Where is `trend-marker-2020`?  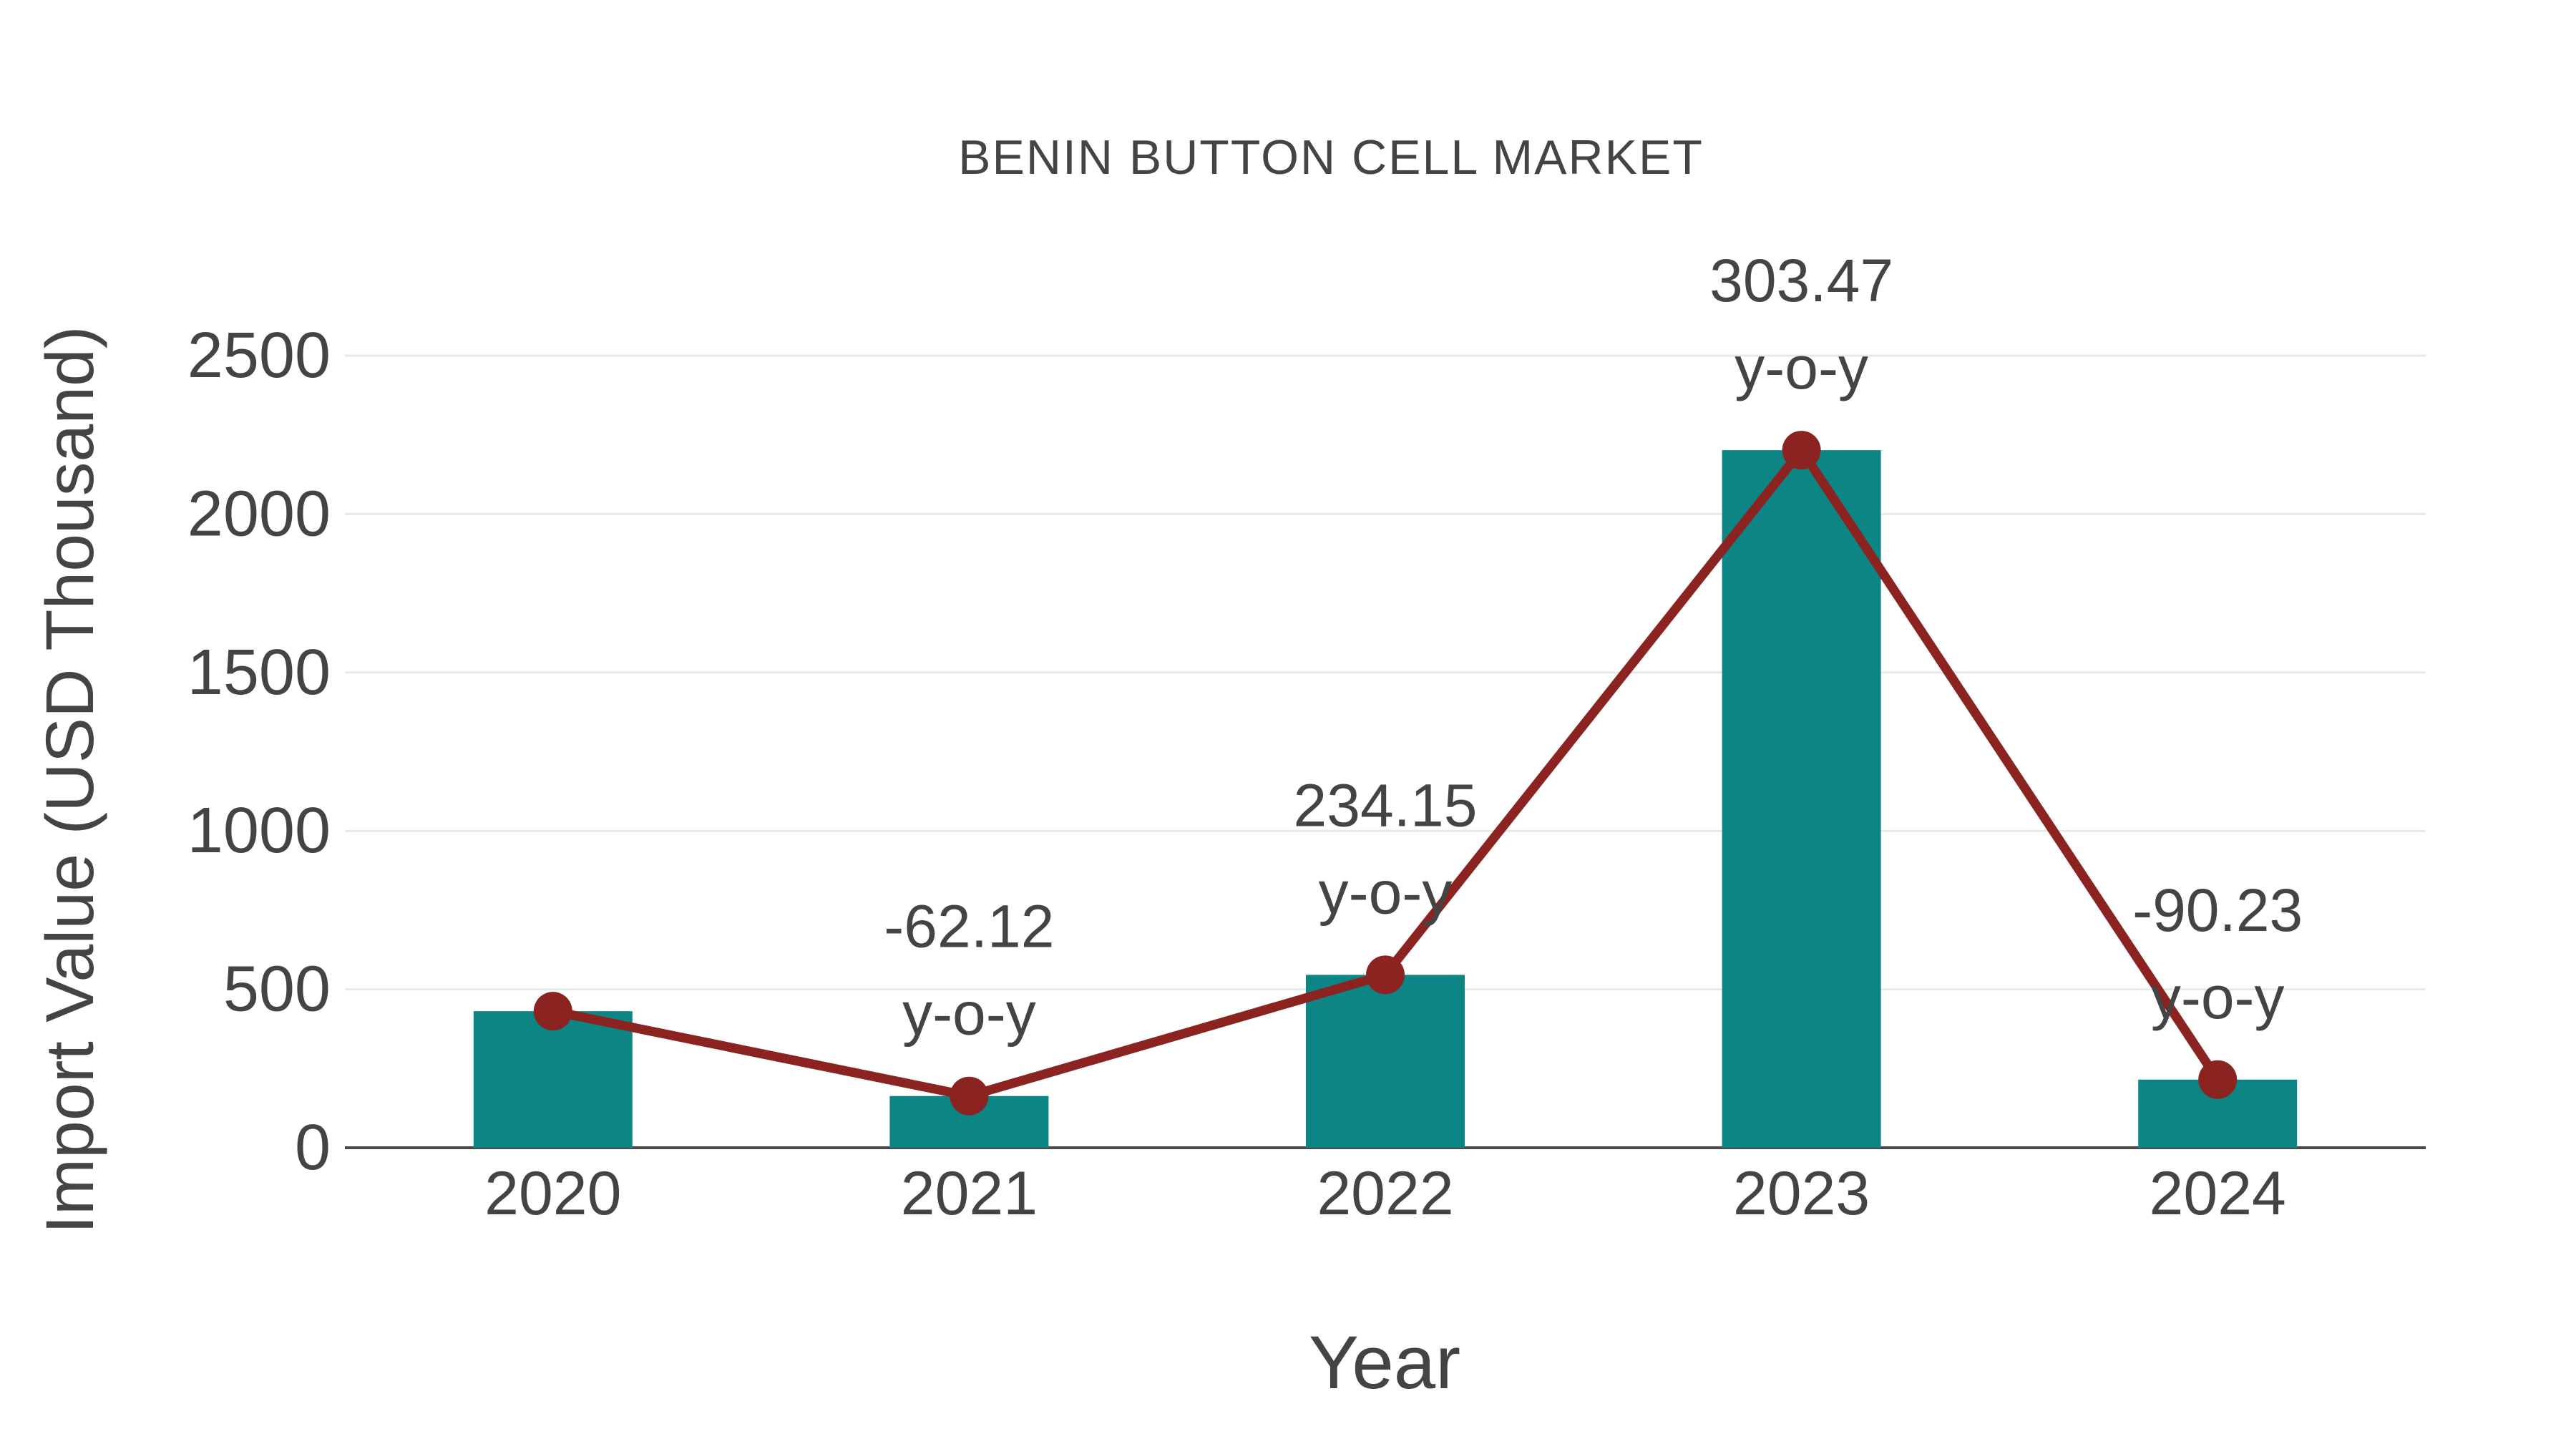 trend-marker-2020 is located at coordinates (552, 1011).